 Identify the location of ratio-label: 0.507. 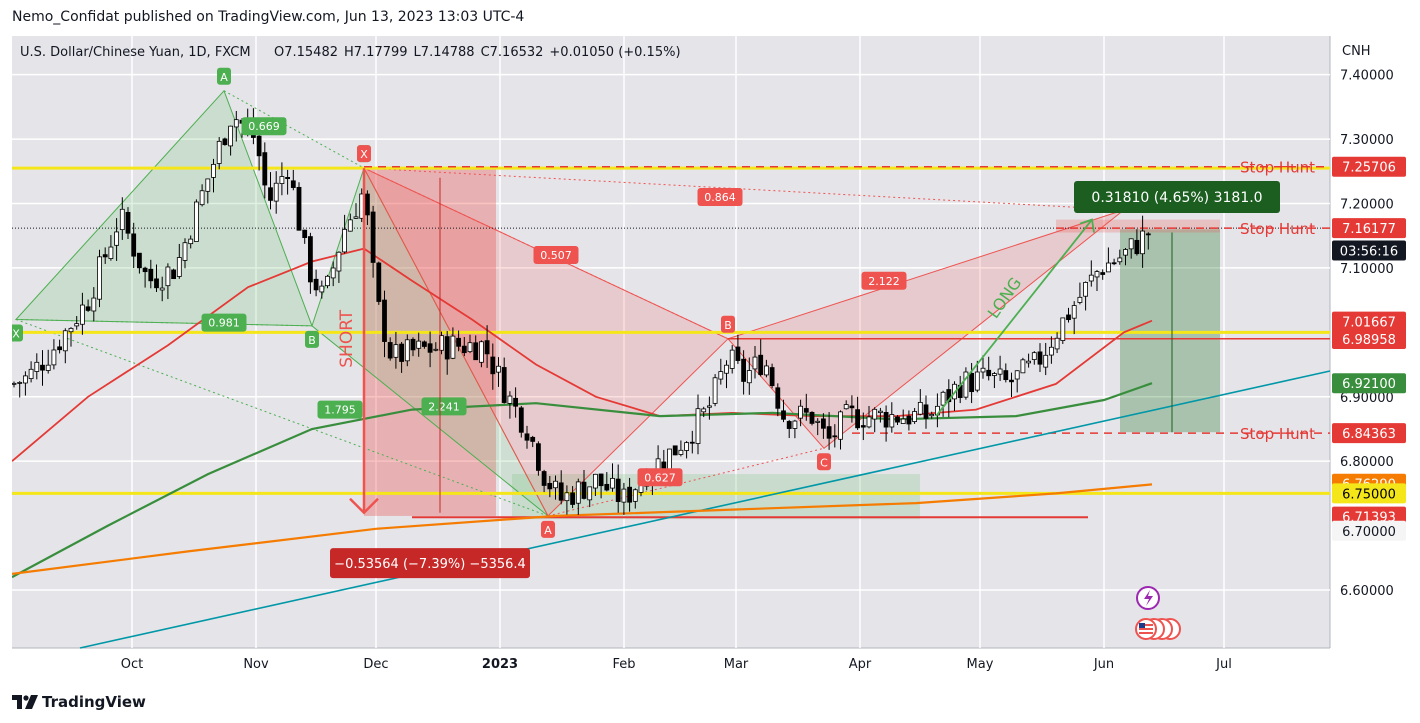
(556, 255).